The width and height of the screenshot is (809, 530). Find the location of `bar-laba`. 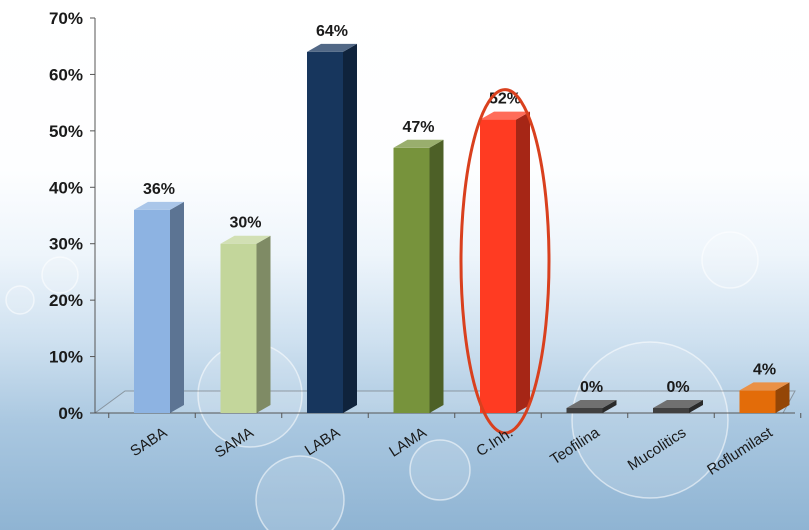

bar-laba is located at coordinates (332, 228).